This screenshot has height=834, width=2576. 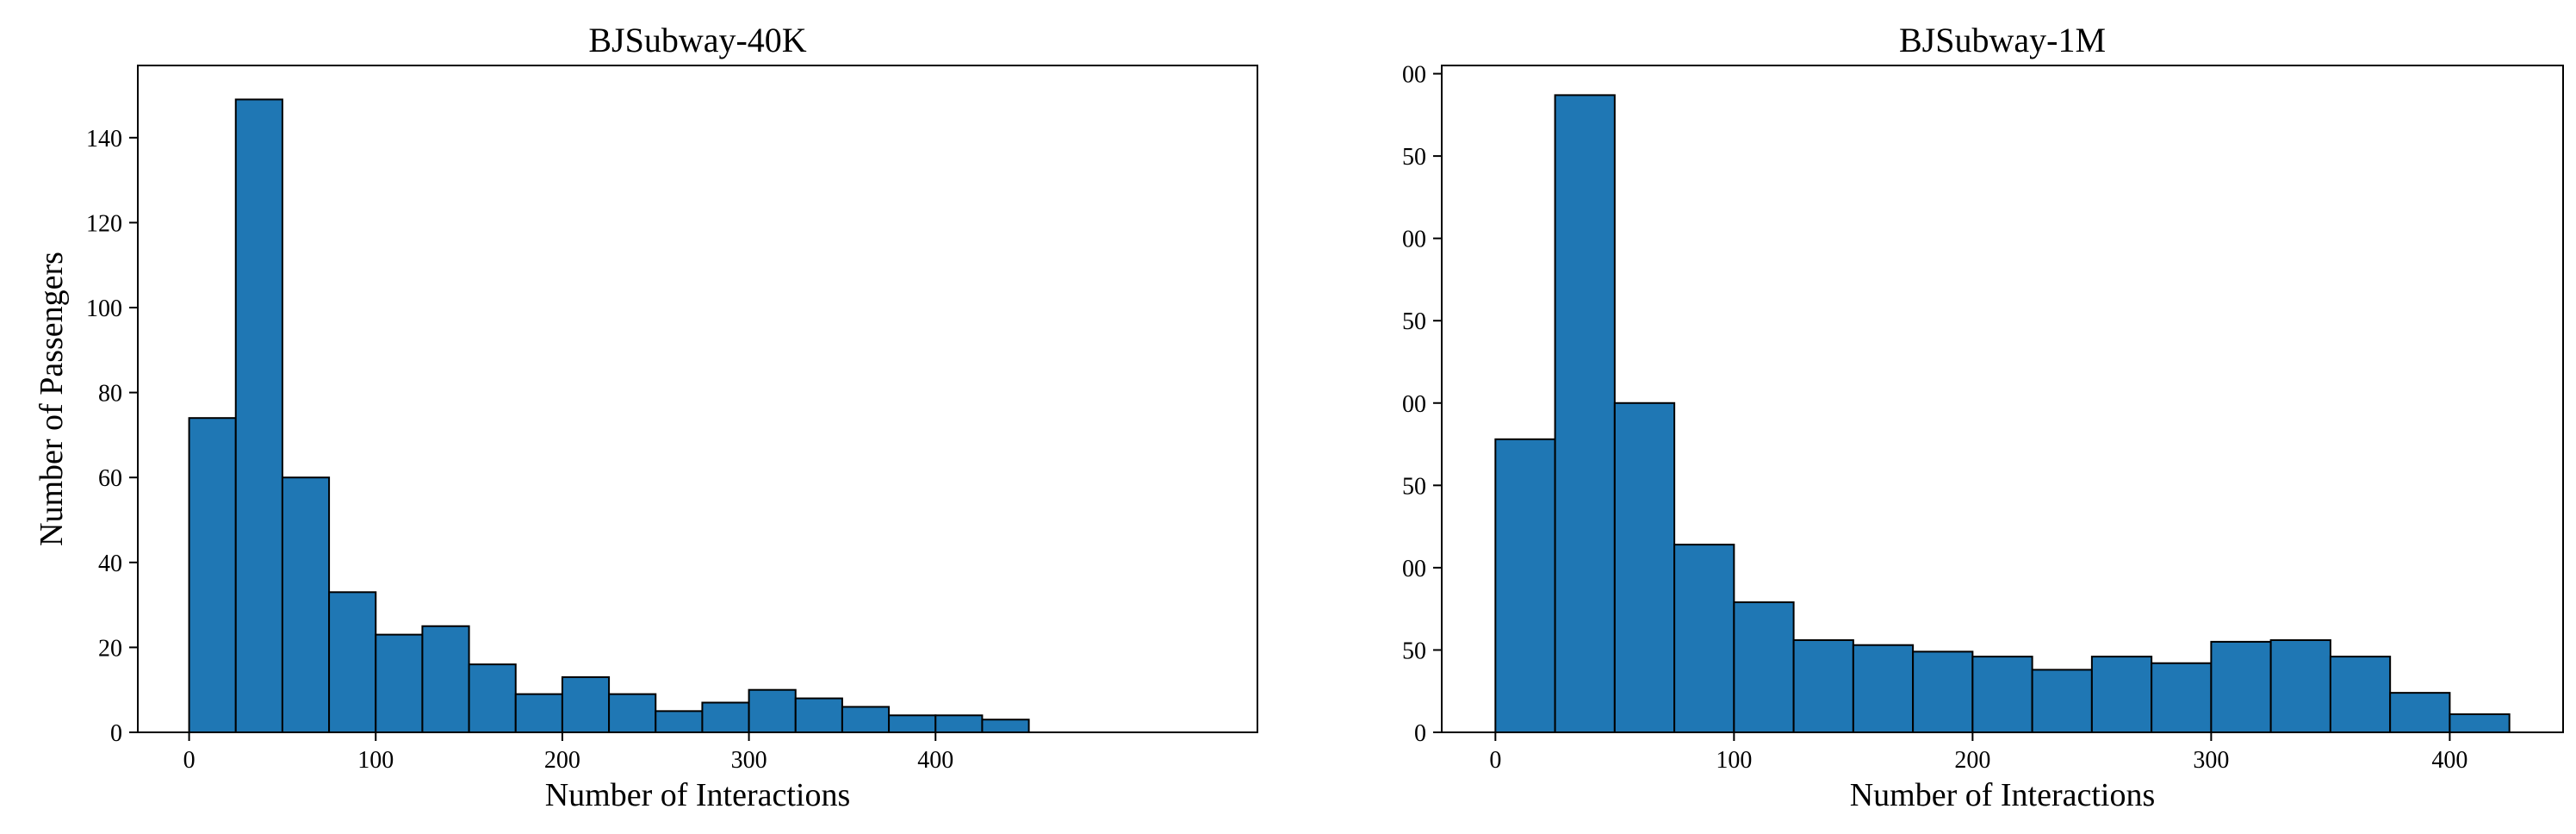 What do you see at coordinates (2002, 40) in the screenshot?
I see `chart-title: BJSubway-1M` at bounding box center [2002, 40].